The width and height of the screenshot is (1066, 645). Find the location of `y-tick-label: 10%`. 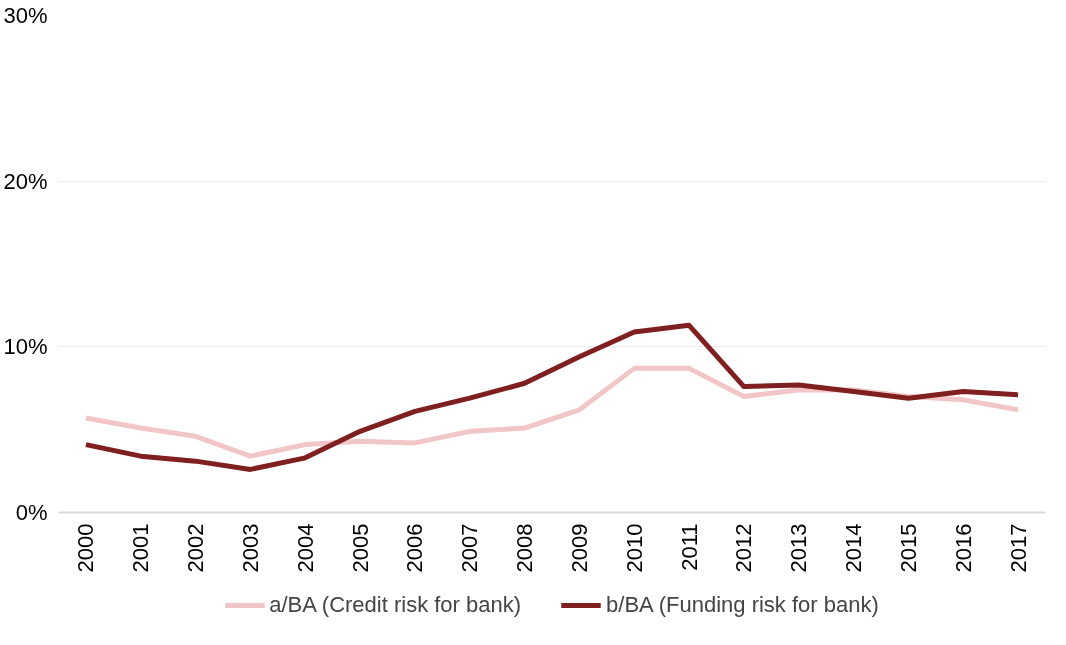

y-tick-label: 10% is located at coordinates (25, 347).